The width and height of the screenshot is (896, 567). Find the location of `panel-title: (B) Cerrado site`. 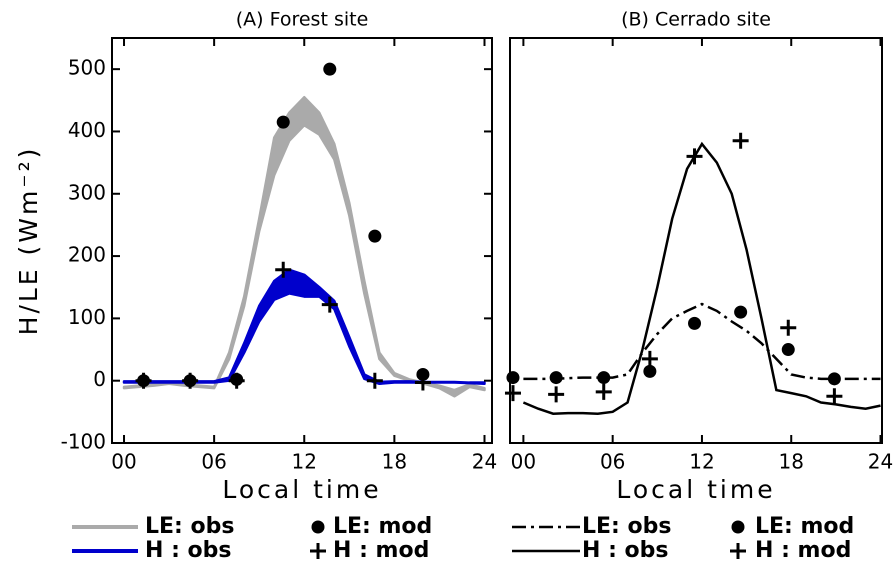

panel-title: (B) Cerrado site is located at coordinates (696, 20).